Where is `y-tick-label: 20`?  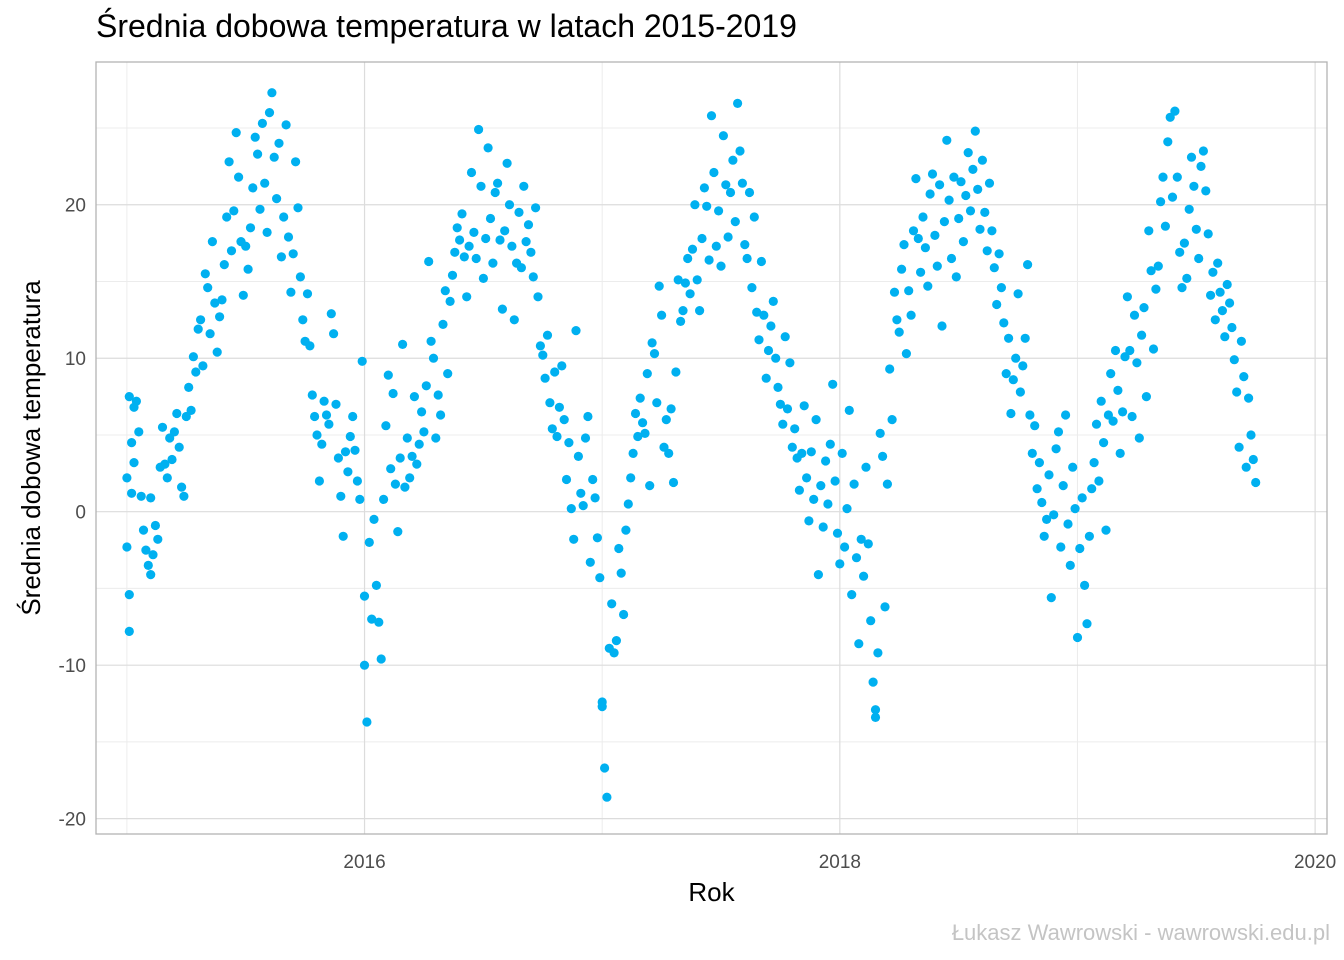
y-tick-label: 20 is located at coordinates (75, 206).